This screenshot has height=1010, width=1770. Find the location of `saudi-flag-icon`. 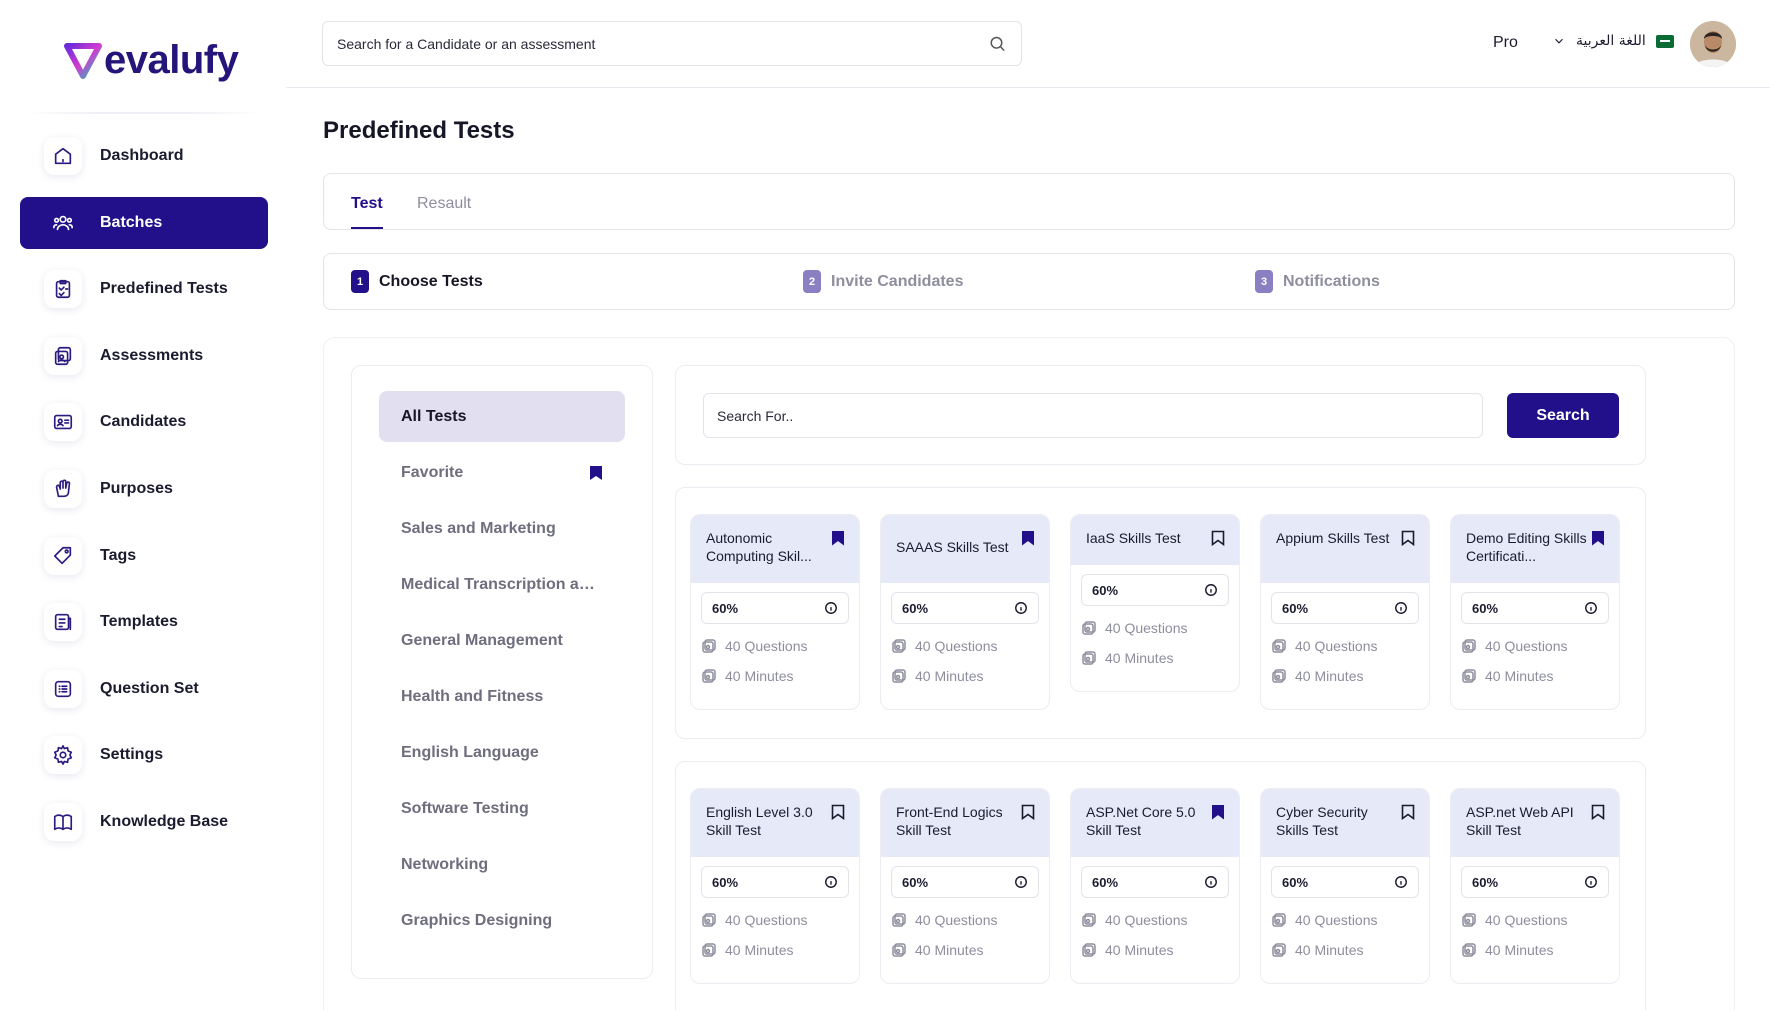

saudi-flag-icon is located at coordinates (1664, 41).